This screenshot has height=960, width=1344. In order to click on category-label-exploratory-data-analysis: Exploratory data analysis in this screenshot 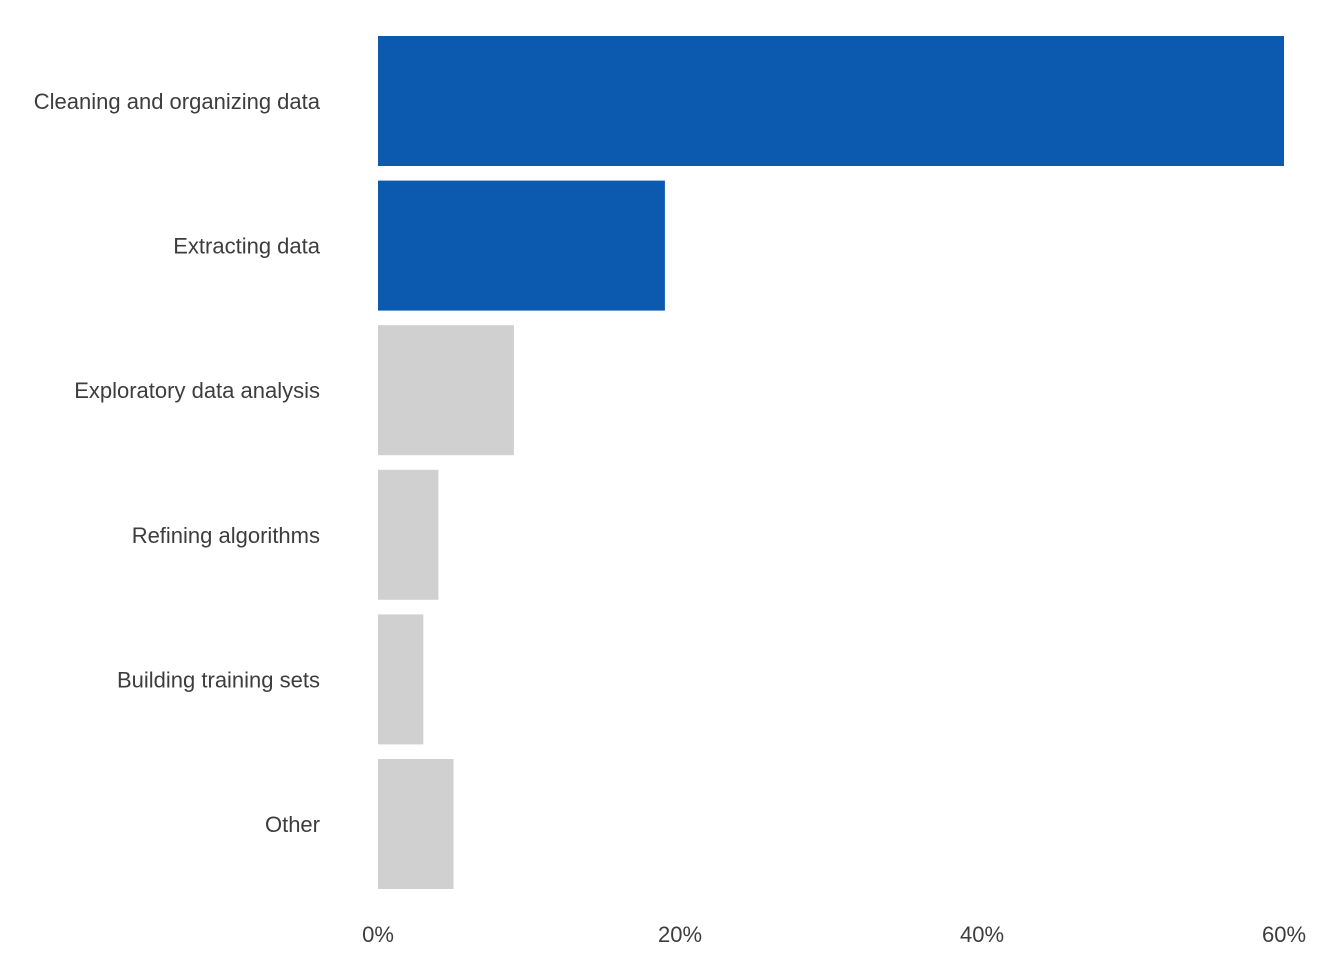, I will do `click(197, 390)`.